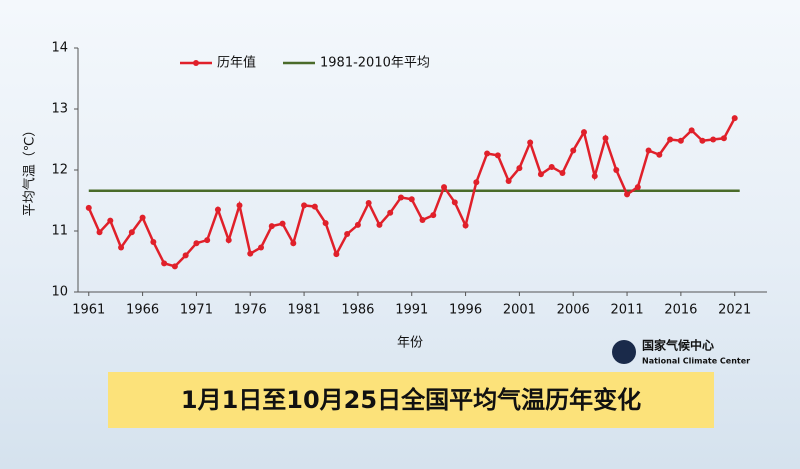 The image size is (800, 469). What do you see at coordinates (678, 345) in the screenshot?
I see `logo-text: 国家气候中心` at bounding box center [678, 345].